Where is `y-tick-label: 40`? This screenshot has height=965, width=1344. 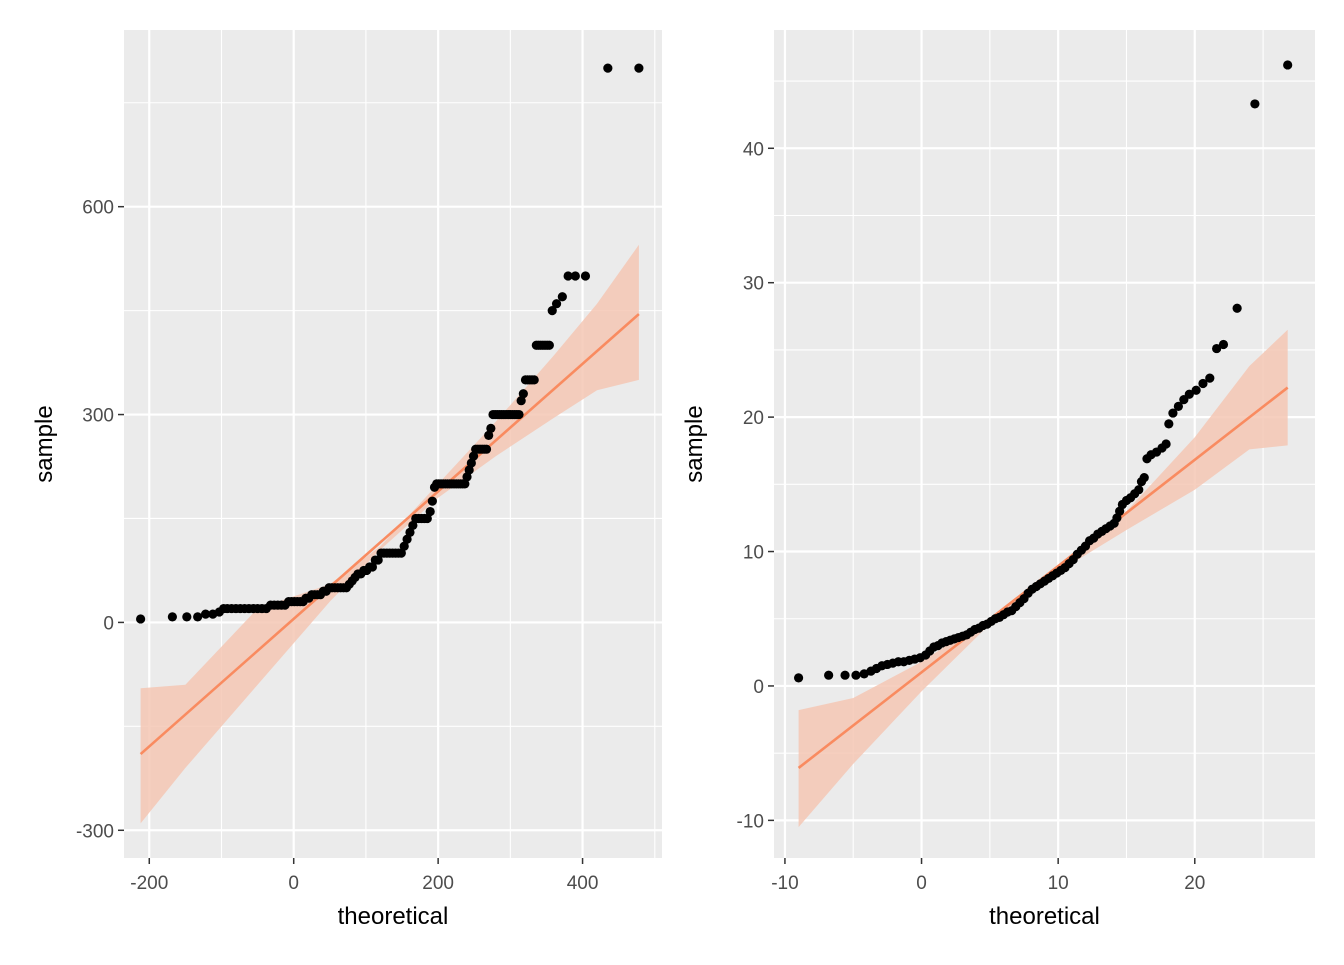
y-tick-label: 40 is located at coordinates (753, 149).